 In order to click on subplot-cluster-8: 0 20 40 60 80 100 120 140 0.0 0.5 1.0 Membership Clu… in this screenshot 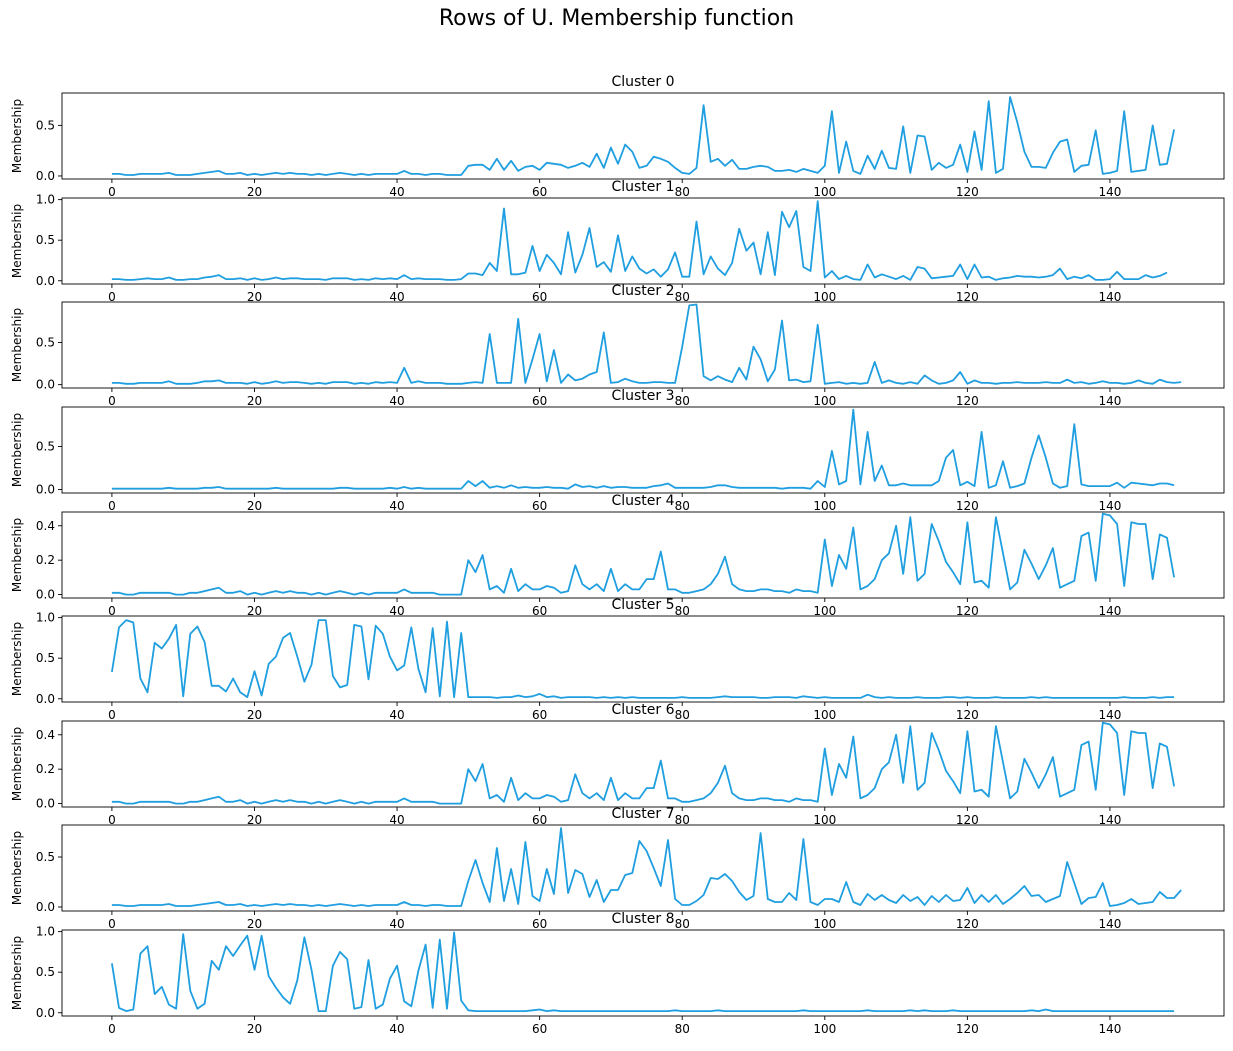, I will do `click(617, 973)`.